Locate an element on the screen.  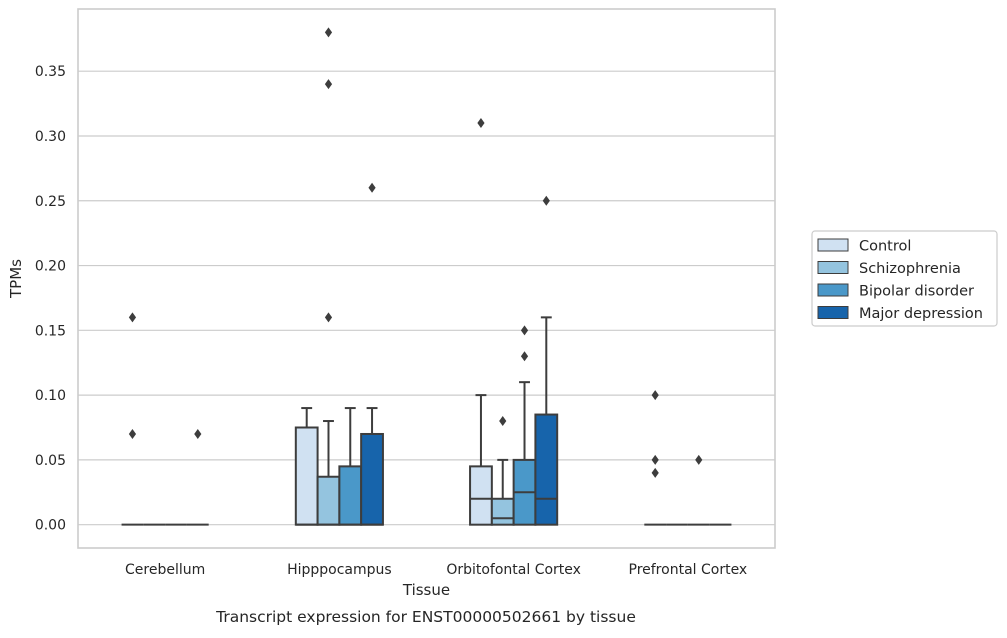
y-tick-label: 0.15 is located at coordinates (50, 331).